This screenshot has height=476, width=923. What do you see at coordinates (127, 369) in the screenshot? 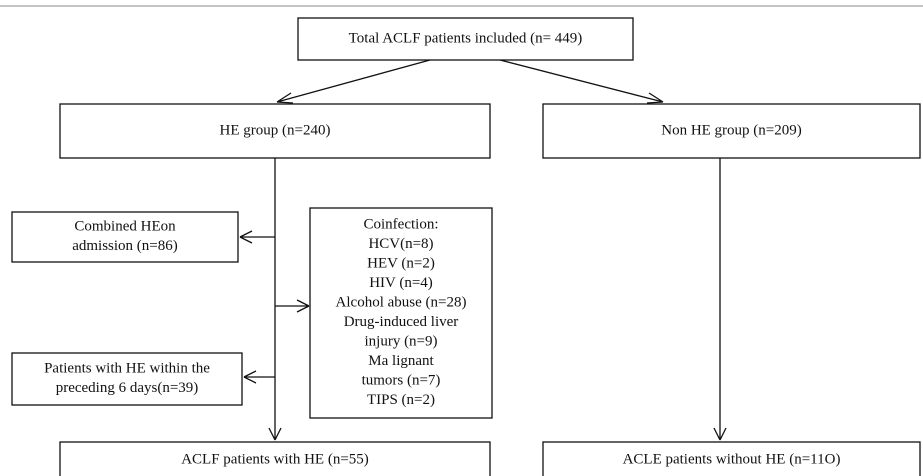
I see `node-label: Patients with HE within the` at bounding box center [127, 369].